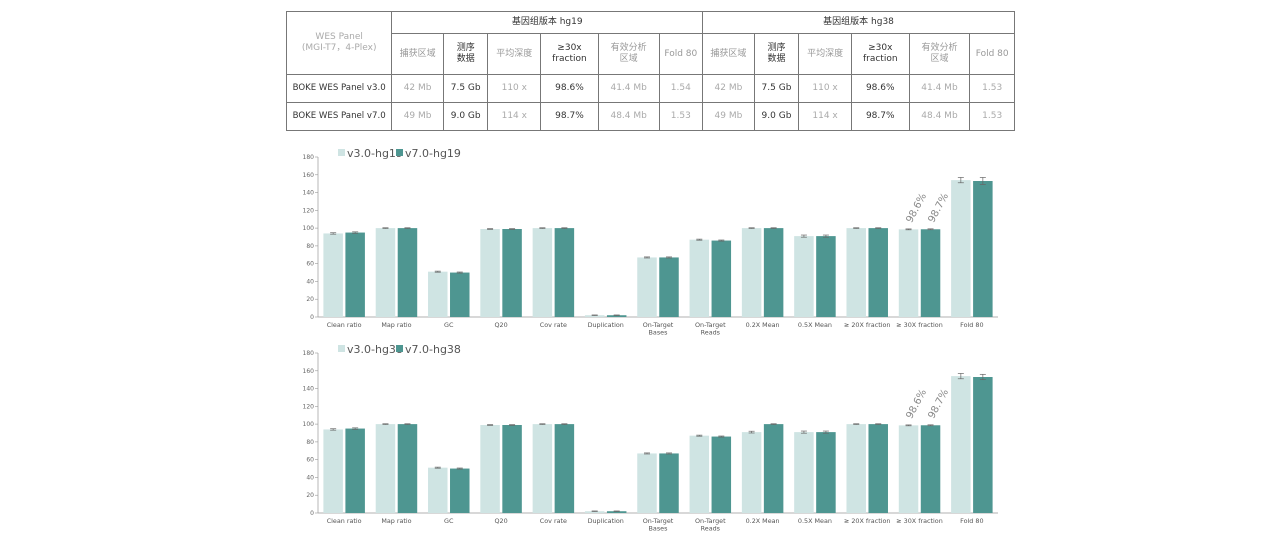  Describe the element at coordinates (547, 22) in the screenshot. I see `group-header-hg19: 基因组版本 hg19` at that location.